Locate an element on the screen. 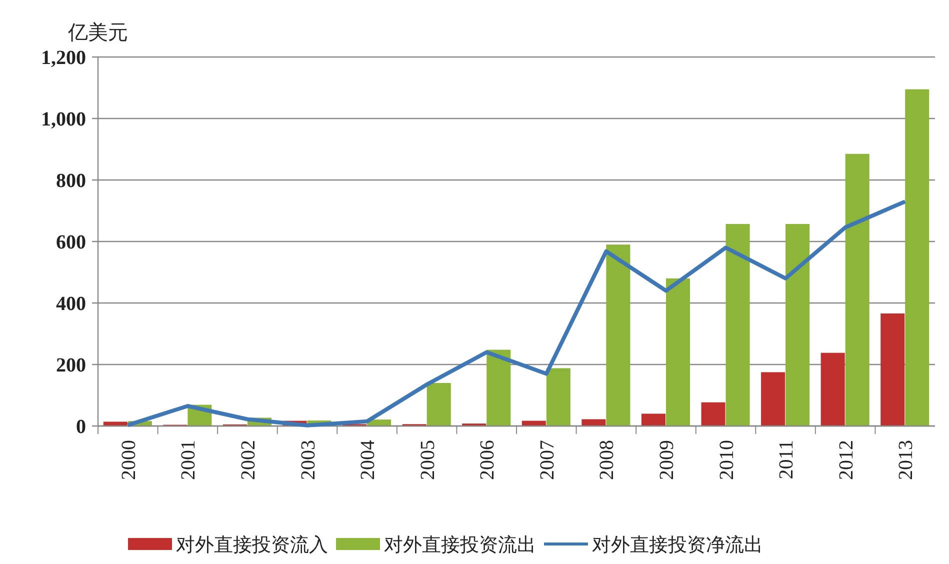  x-tick-label: 2001 is located at coordinates (189, 460).